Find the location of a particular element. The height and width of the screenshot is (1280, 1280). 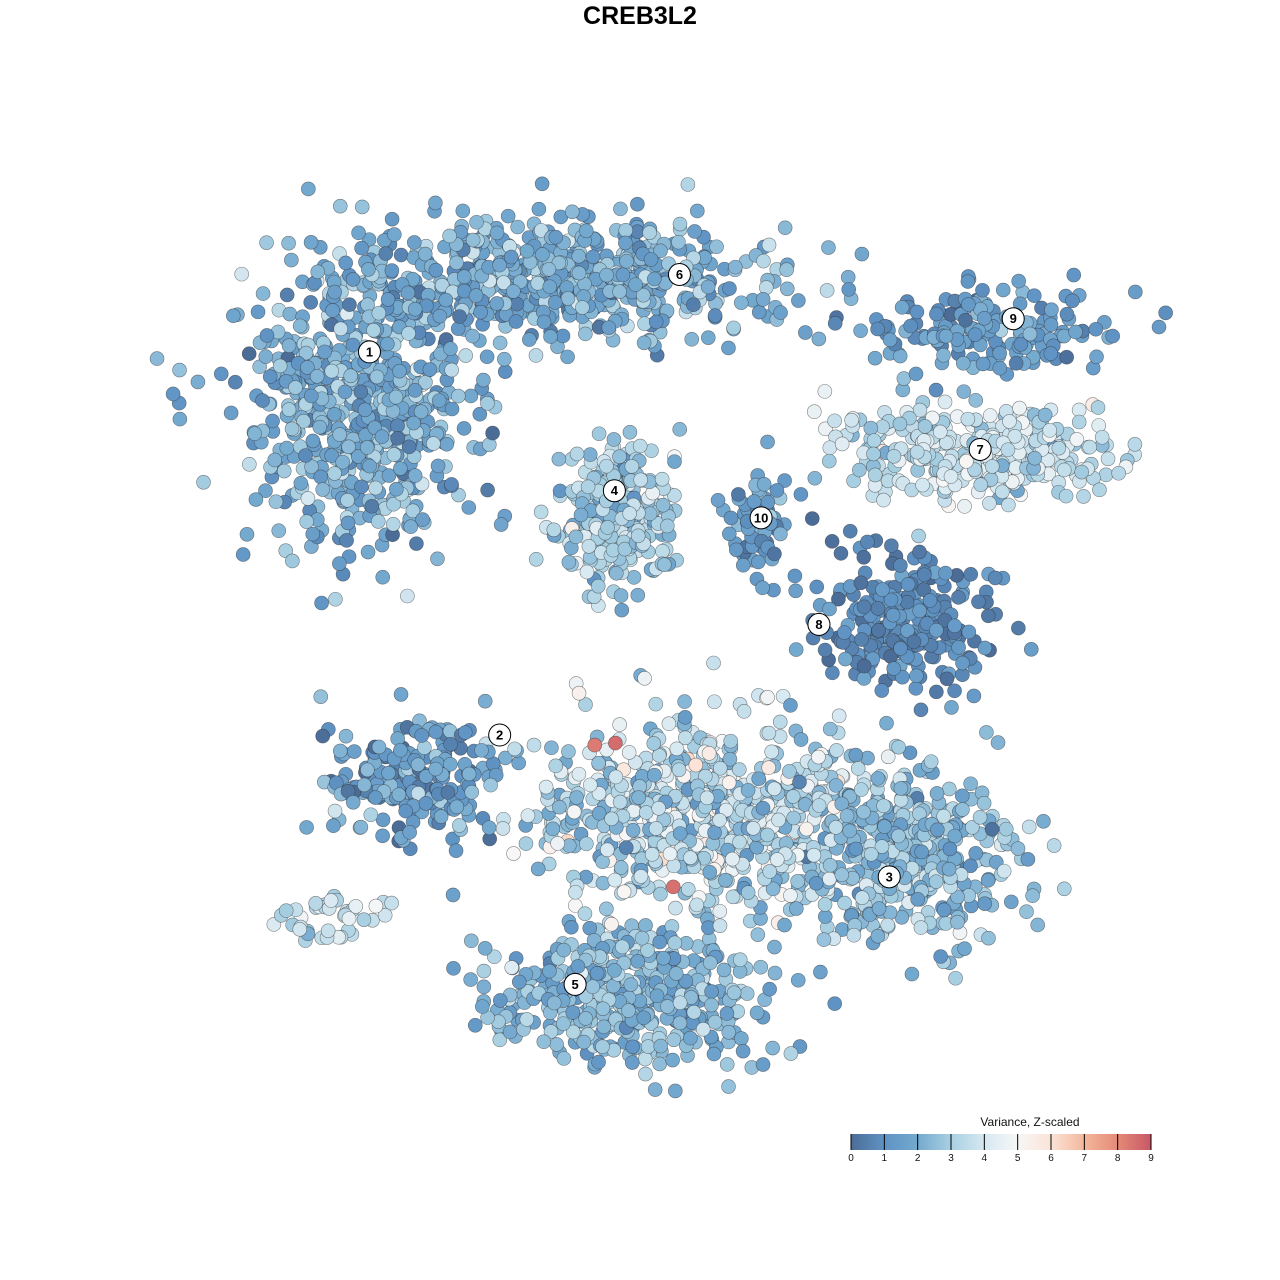

legend-title: Variance, Z-scaled is located at coordinates (1030, 1122).